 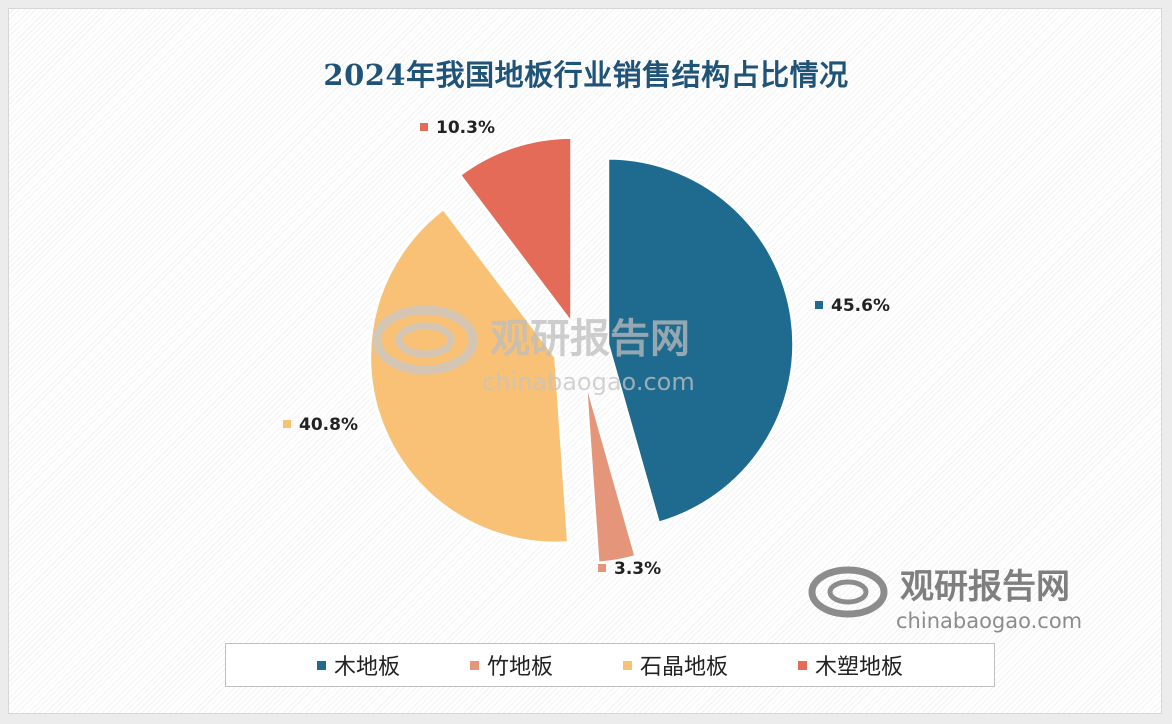 I want to click on legend-label: 竹地板, so click(x=519, y=667).